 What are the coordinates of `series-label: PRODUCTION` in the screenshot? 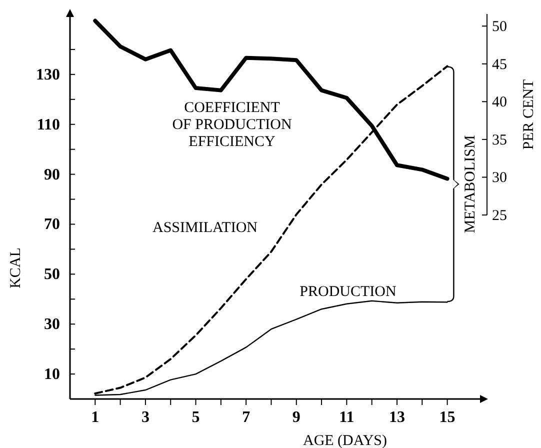 It's located at (348, 292).